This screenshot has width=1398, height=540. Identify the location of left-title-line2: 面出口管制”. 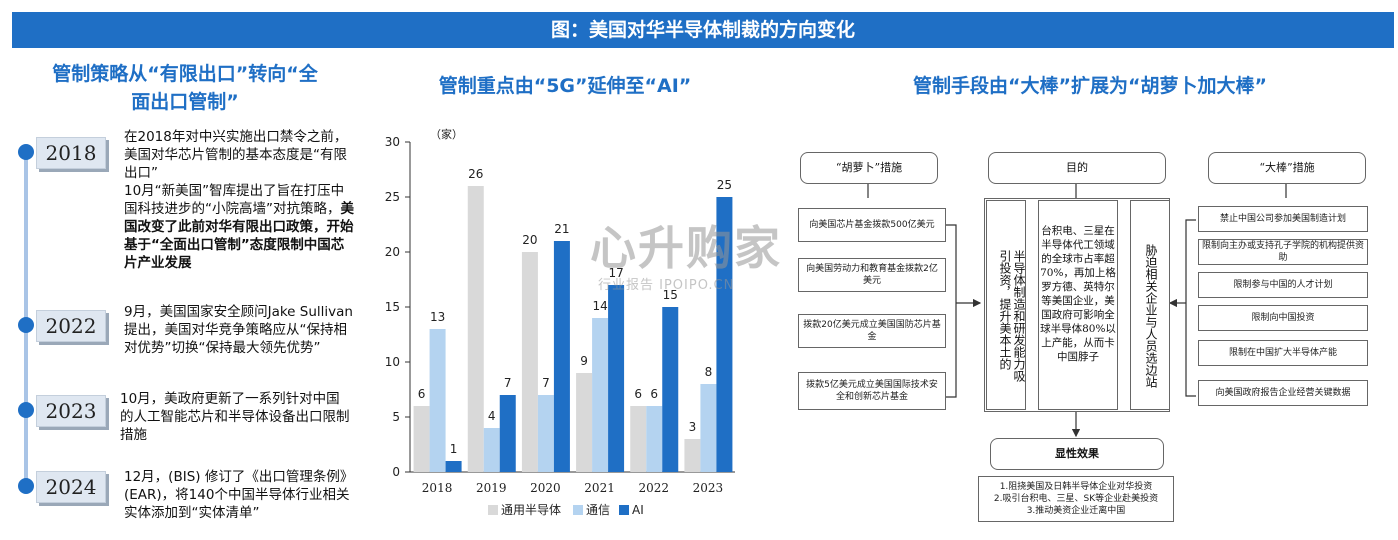
(185, 102).